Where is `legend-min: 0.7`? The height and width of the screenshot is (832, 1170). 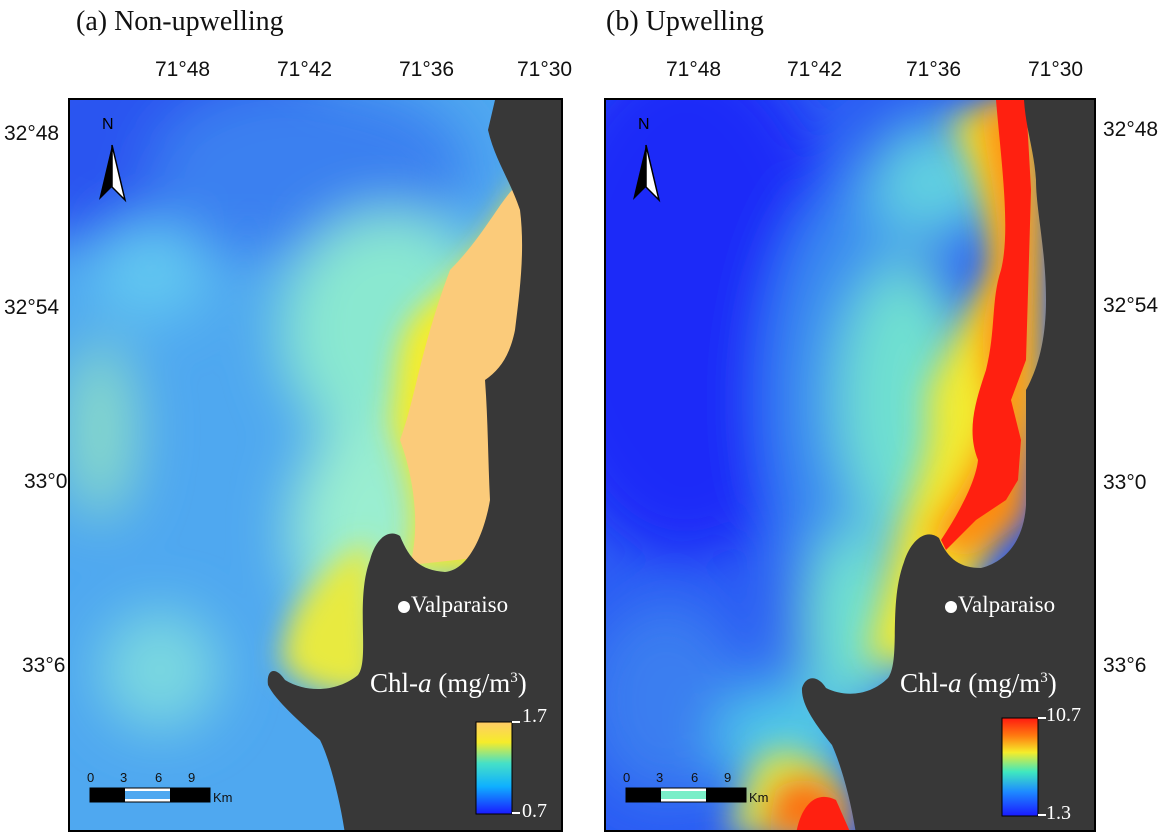
legend-min: 0.7 is located at coordinates (534, 811).